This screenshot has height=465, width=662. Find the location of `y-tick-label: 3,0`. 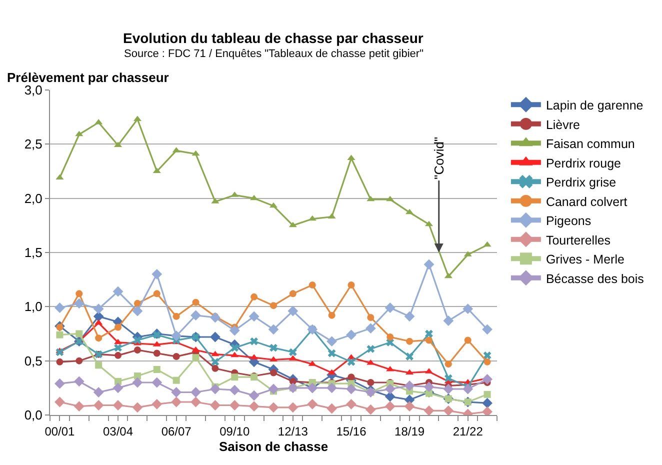

y-tick-label: 3,0 is located at coordinates (33, 90).